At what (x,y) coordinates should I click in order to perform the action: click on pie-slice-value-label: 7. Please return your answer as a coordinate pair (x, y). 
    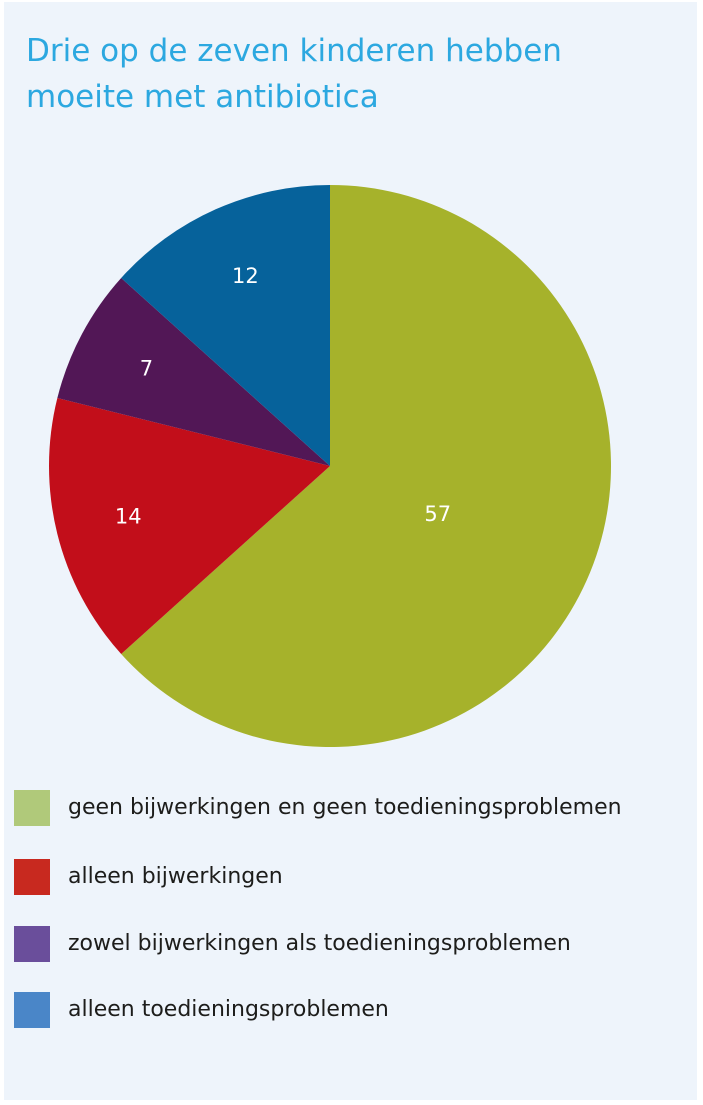
    Looking at the image, I should click on (146, 368).